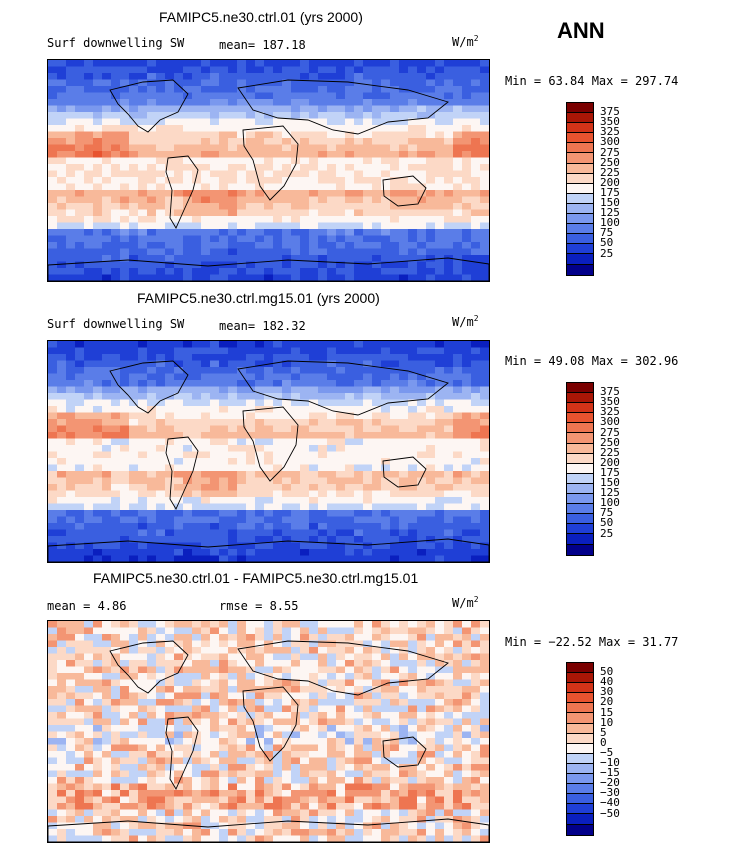 The image size is (733, 852). What do you see at coordinates (610, 432) in the screenshot?
I see `colorbar-tick-label: 275` at bounding box center [610, 432].